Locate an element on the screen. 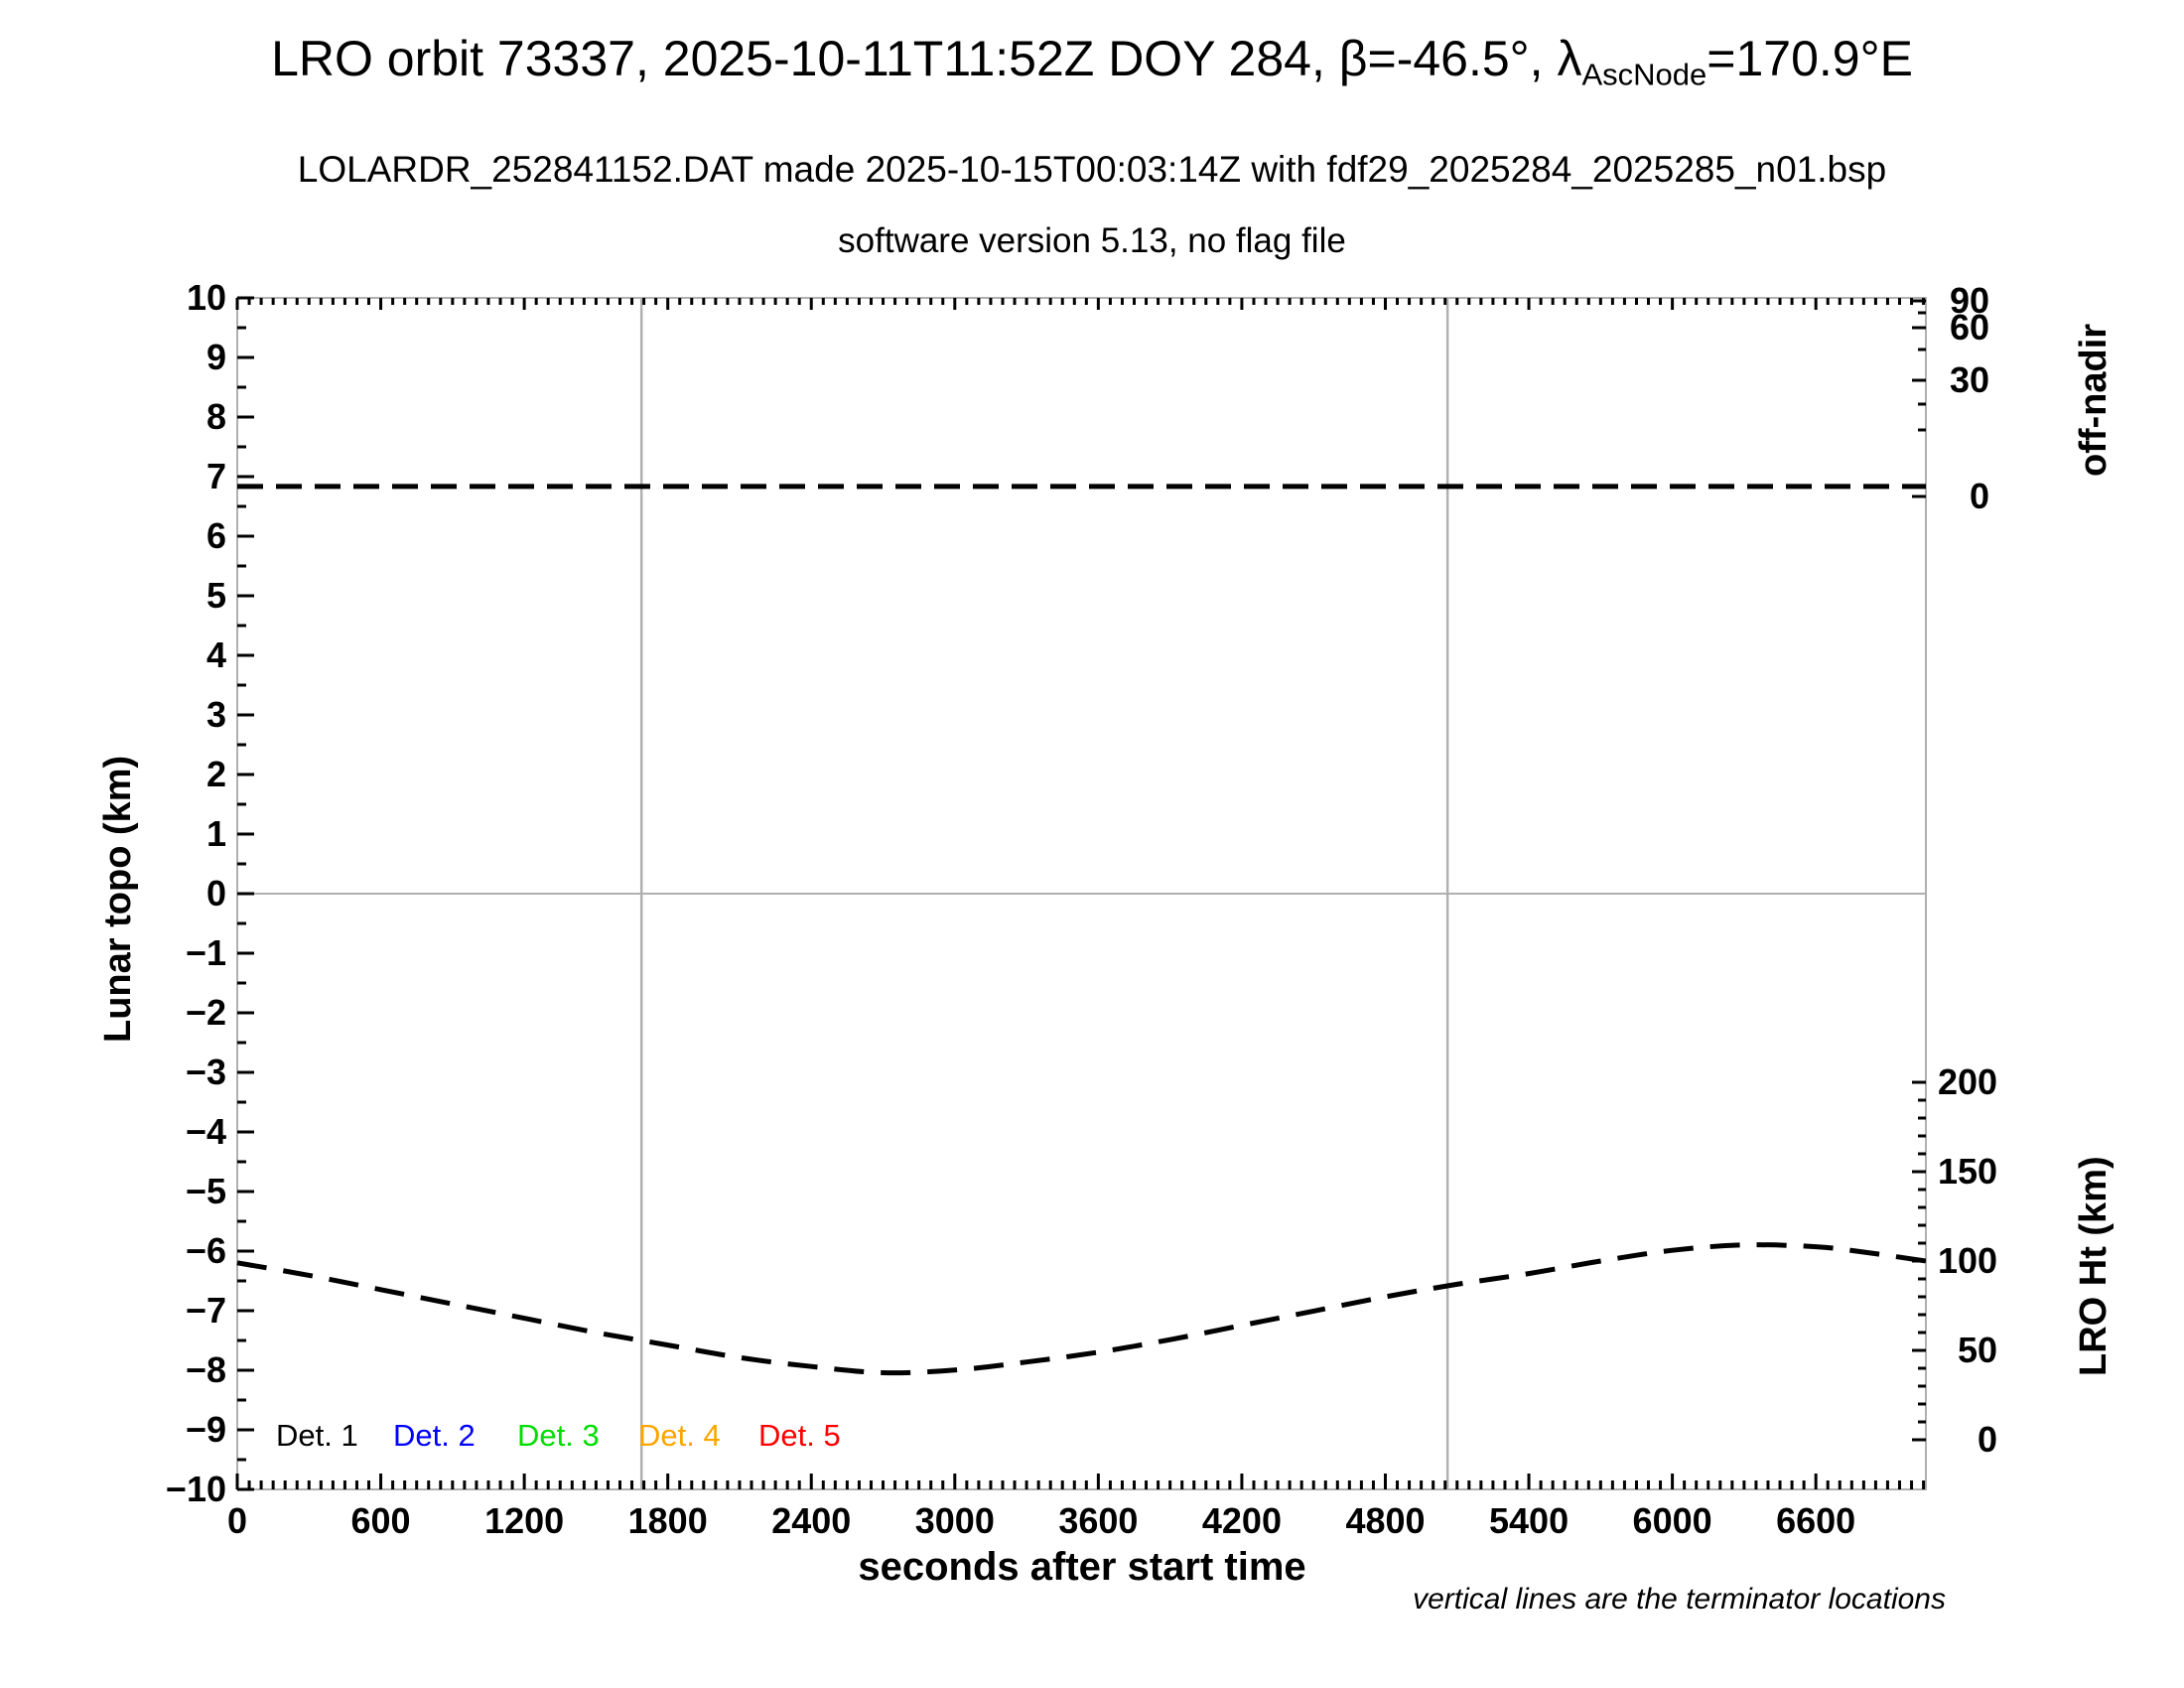 This screenshot has height=1688, width=2184. topo-tick-label: −9 is located at coordinates (205, 1429).